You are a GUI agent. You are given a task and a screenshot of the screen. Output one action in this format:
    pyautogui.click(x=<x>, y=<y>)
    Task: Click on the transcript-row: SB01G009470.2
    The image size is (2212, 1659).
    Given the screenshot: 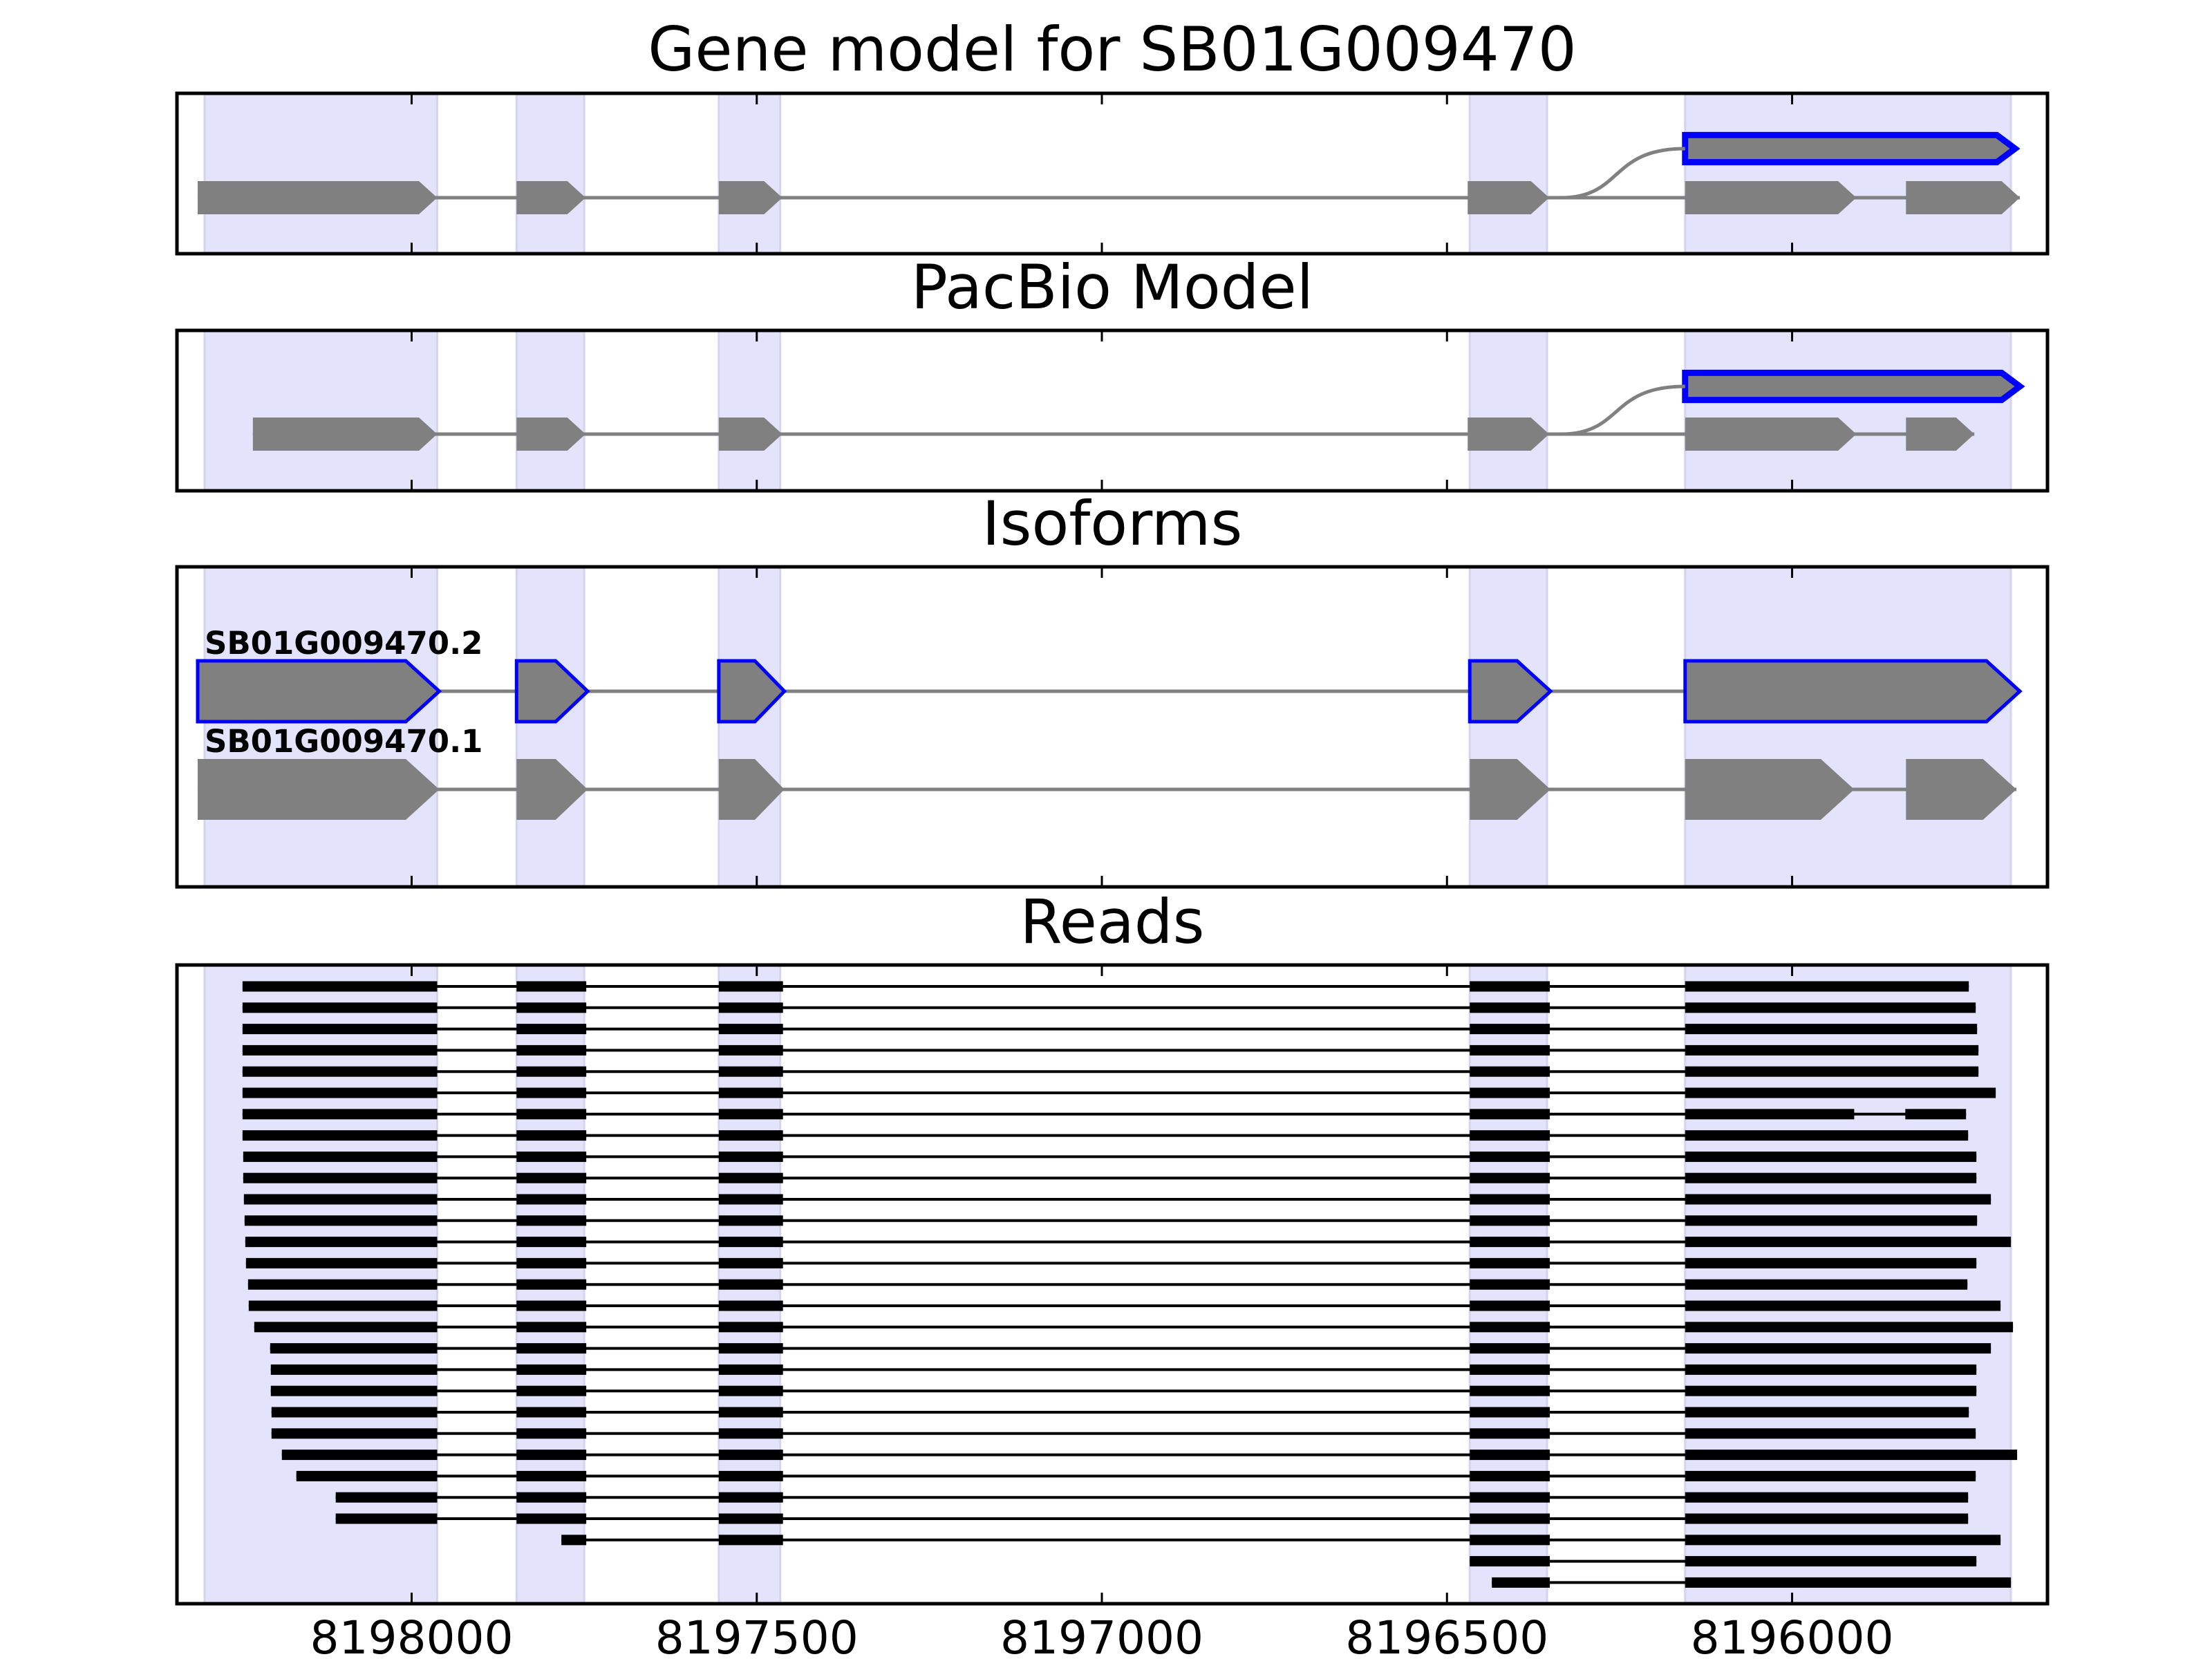 What is the action you would take?
    pyautogui.click(x=1110, y=674)
    